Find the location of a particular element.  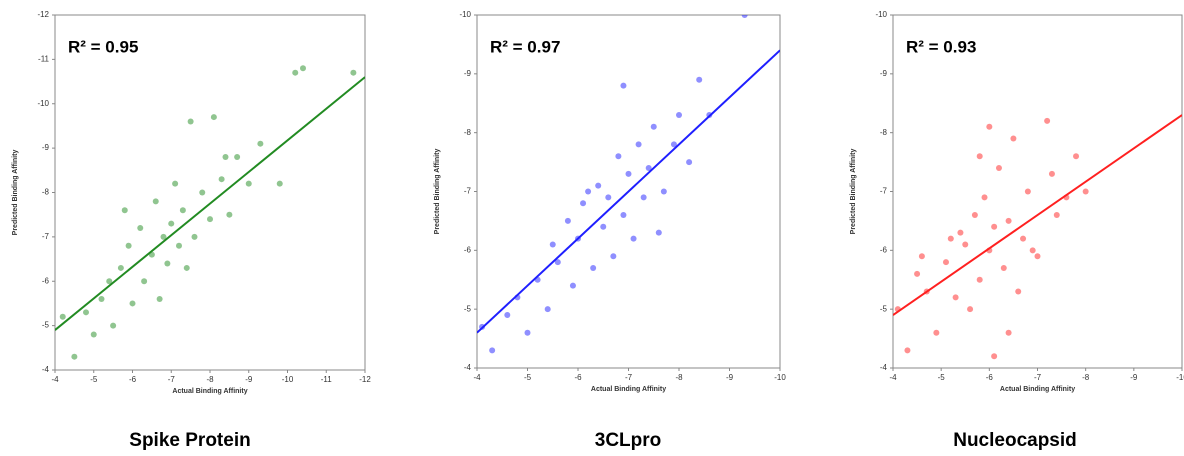

y-axis-label: Predicted Binding Affinity is located at coordinates (15, 193).